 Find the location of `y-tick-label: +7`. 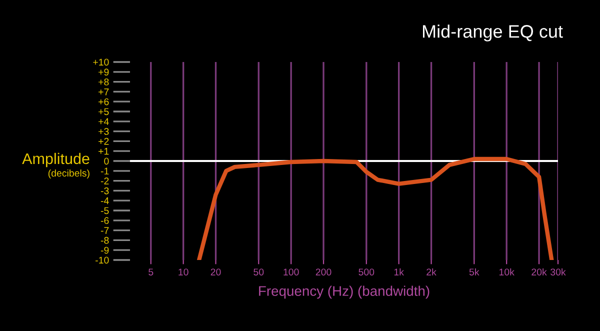

y-tick-label: +7 is located at coordinates (103, 92).